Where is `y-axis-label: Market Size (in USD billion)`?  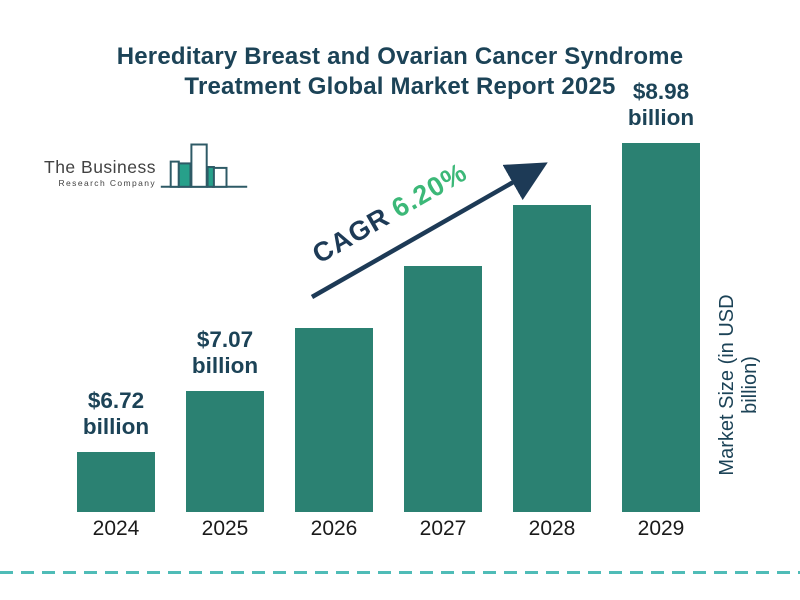 y-axis-label: Market Size (in USD billion) is located at coordinates (738, 385).